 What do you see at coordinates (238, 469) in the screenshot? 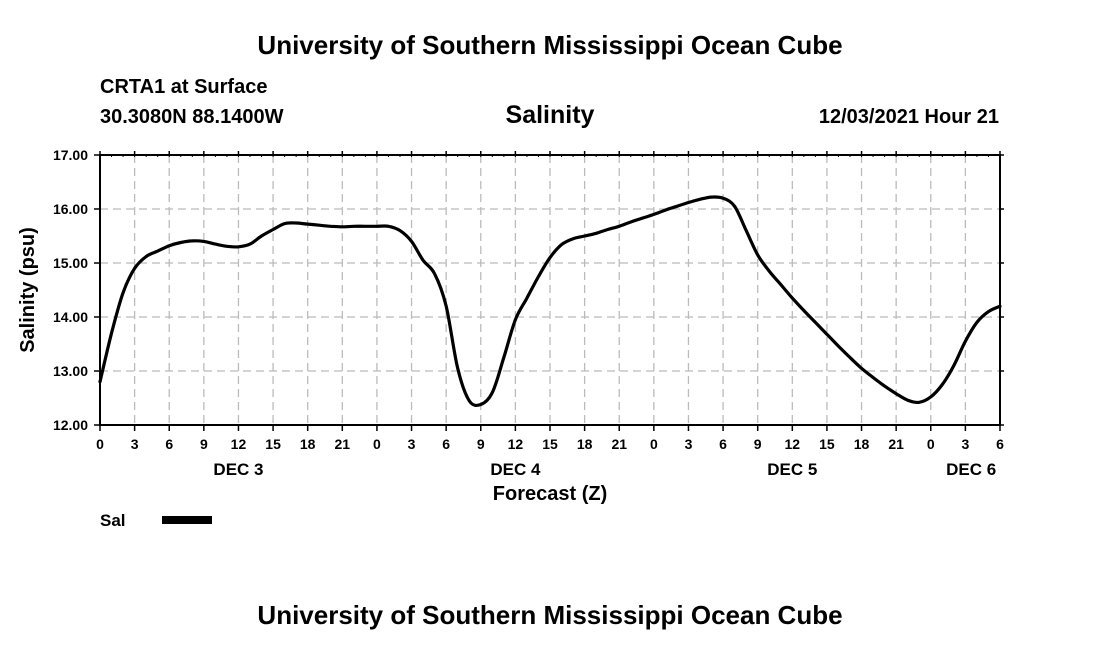
I see `day-label: DEC 3` at bounding box center [238, 469].